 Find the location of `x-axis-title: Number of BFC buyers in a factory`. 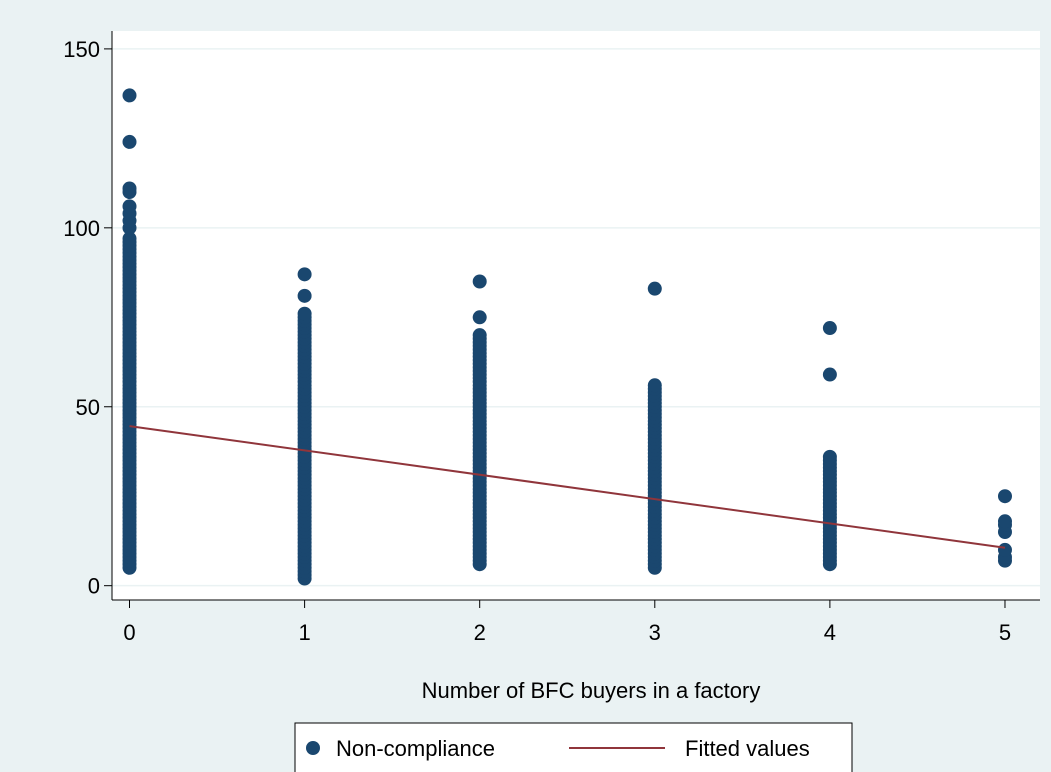

x-axis-title: Number of BFC buyers in a factory is located at coordinates (591, 690).